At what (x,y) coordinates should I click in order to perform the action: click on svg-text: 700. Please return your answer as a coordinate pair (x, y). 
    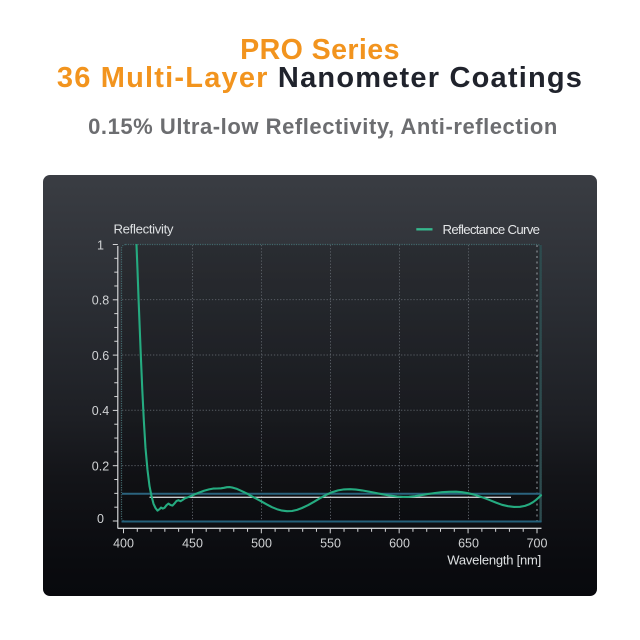
    Looking at the image, I should click on (537, 544).